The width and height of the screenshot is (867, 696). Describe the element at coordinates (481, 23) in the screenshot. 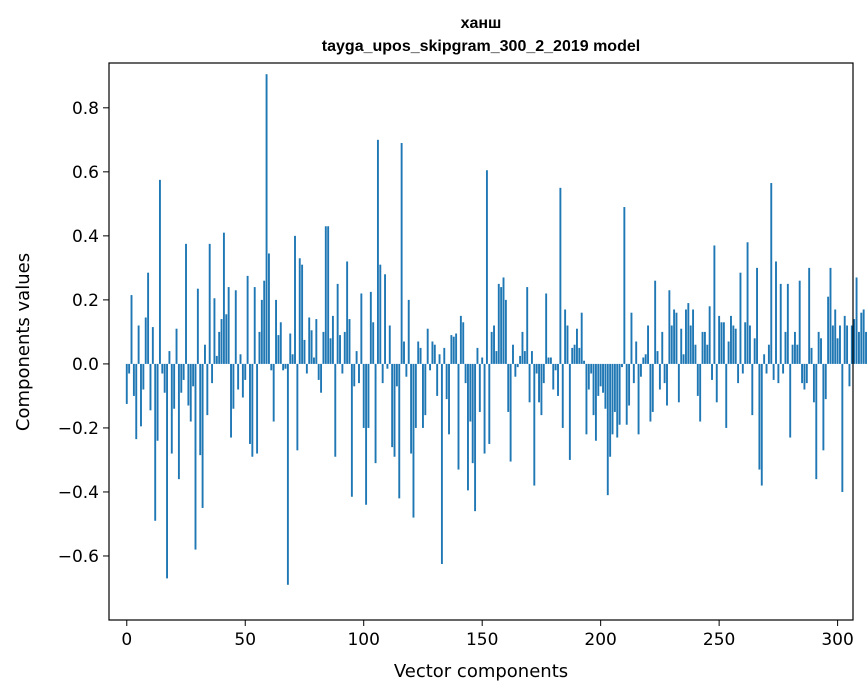

I see `chart-title: ханш` at that location.